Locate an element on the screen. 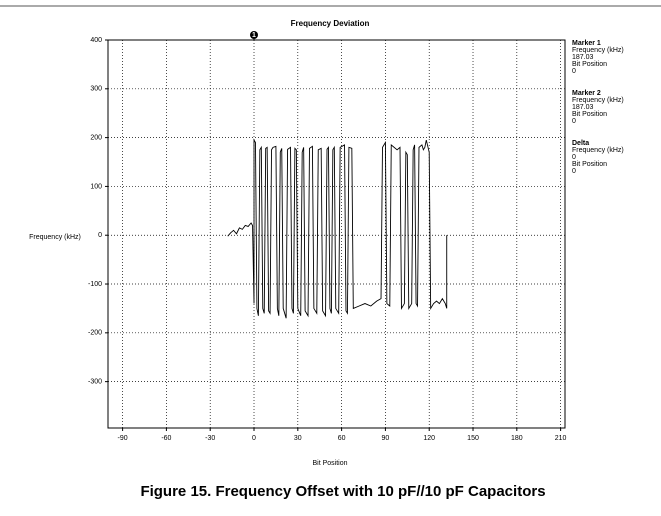  marker-frequency: 0 is located at coordinates (574, 157).